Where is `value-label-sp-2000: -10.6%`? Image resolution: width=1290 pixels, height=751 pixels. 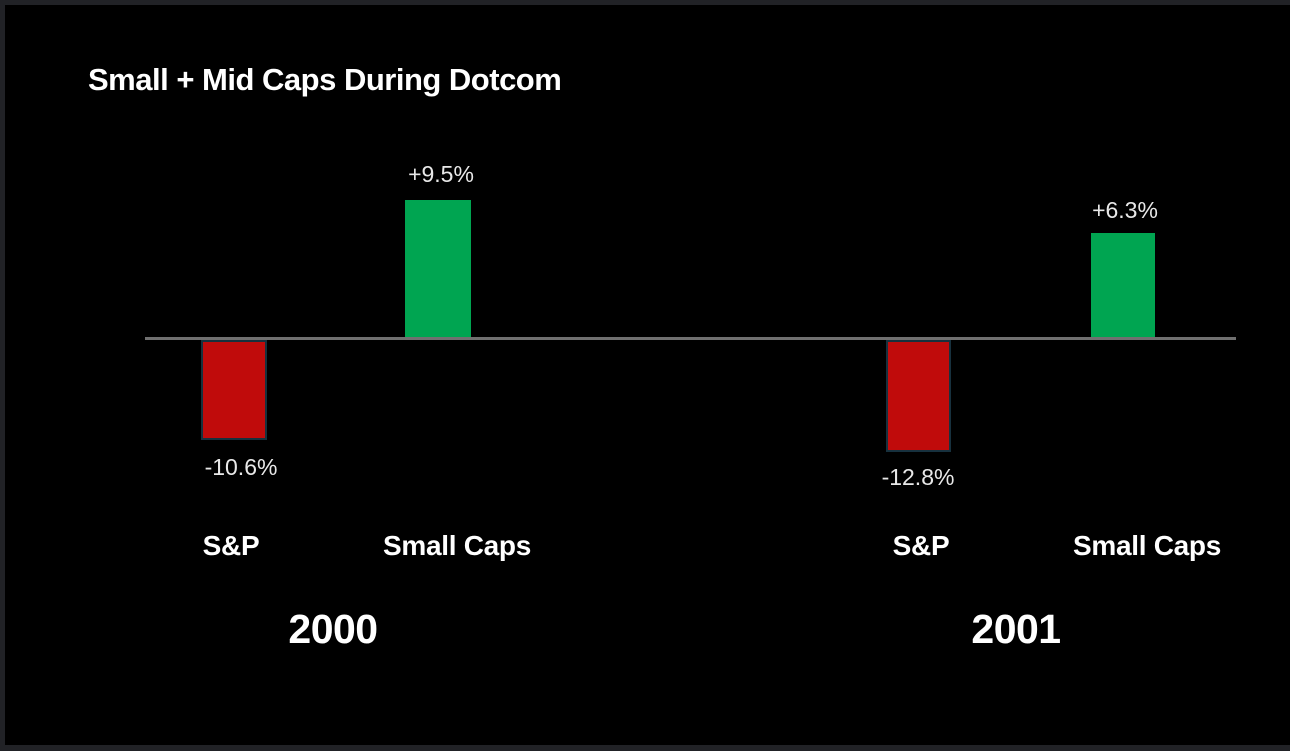 value-label-sp-2000: -10.6% is located at coordinates (241, 467).